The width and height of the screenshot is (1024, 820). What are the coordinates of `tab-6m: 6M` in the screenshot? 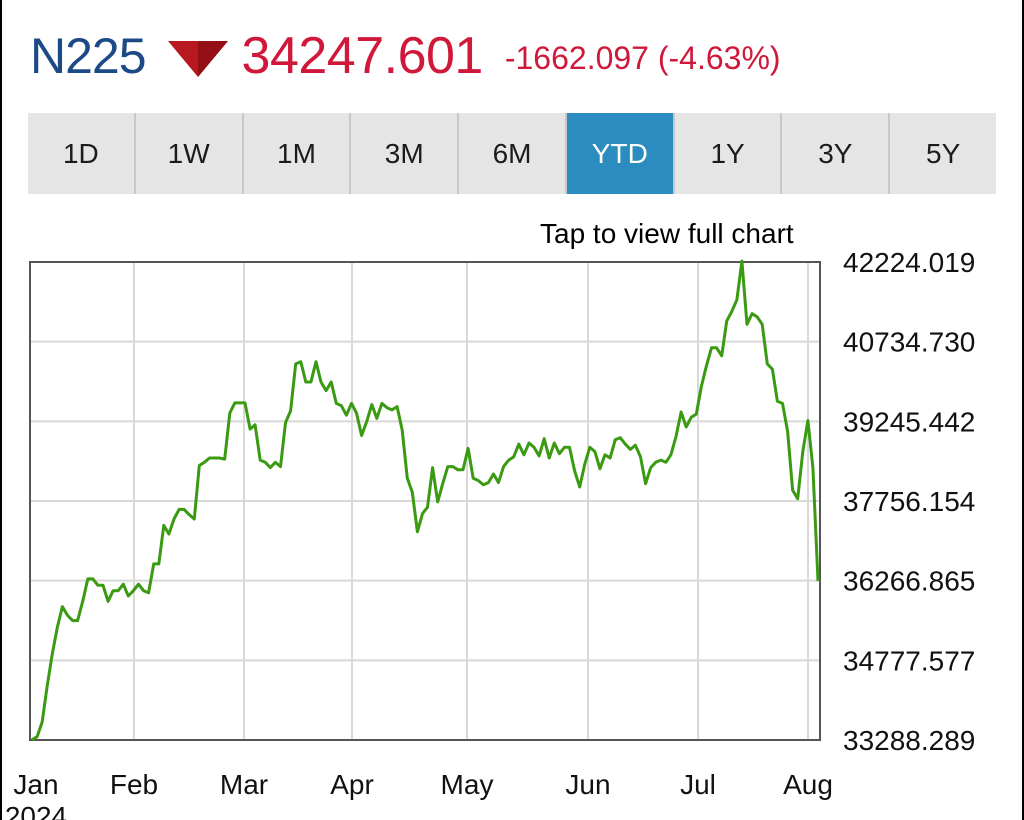 It's located at (513, 153).